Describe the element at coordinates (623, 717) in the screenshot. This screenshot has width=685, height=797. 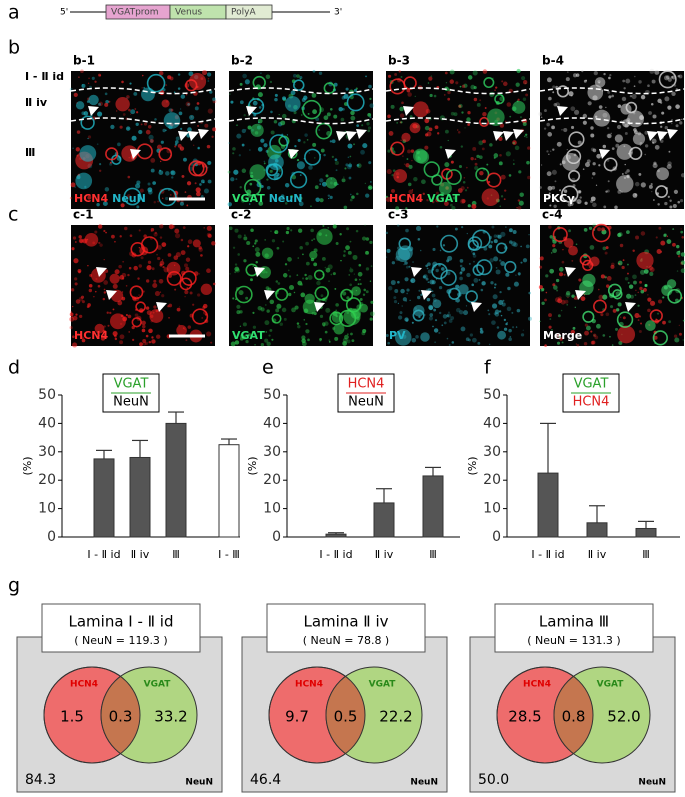
I see `venn-right-value: 52.0` at that location.